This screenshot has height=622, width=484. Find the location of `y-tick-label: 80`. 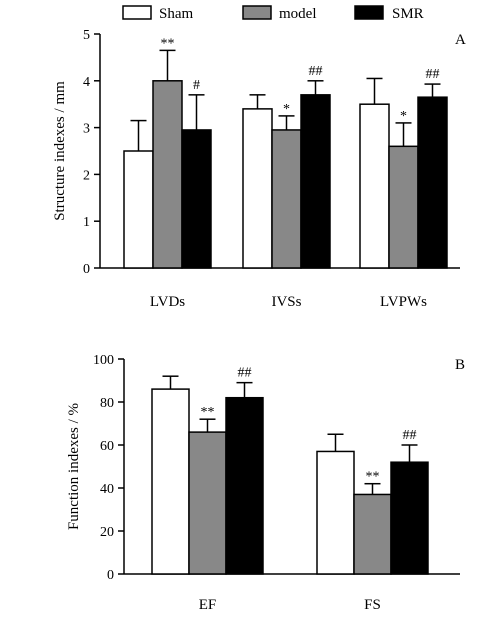

y-tick-label: 80 is located at coordinates (107, 403).